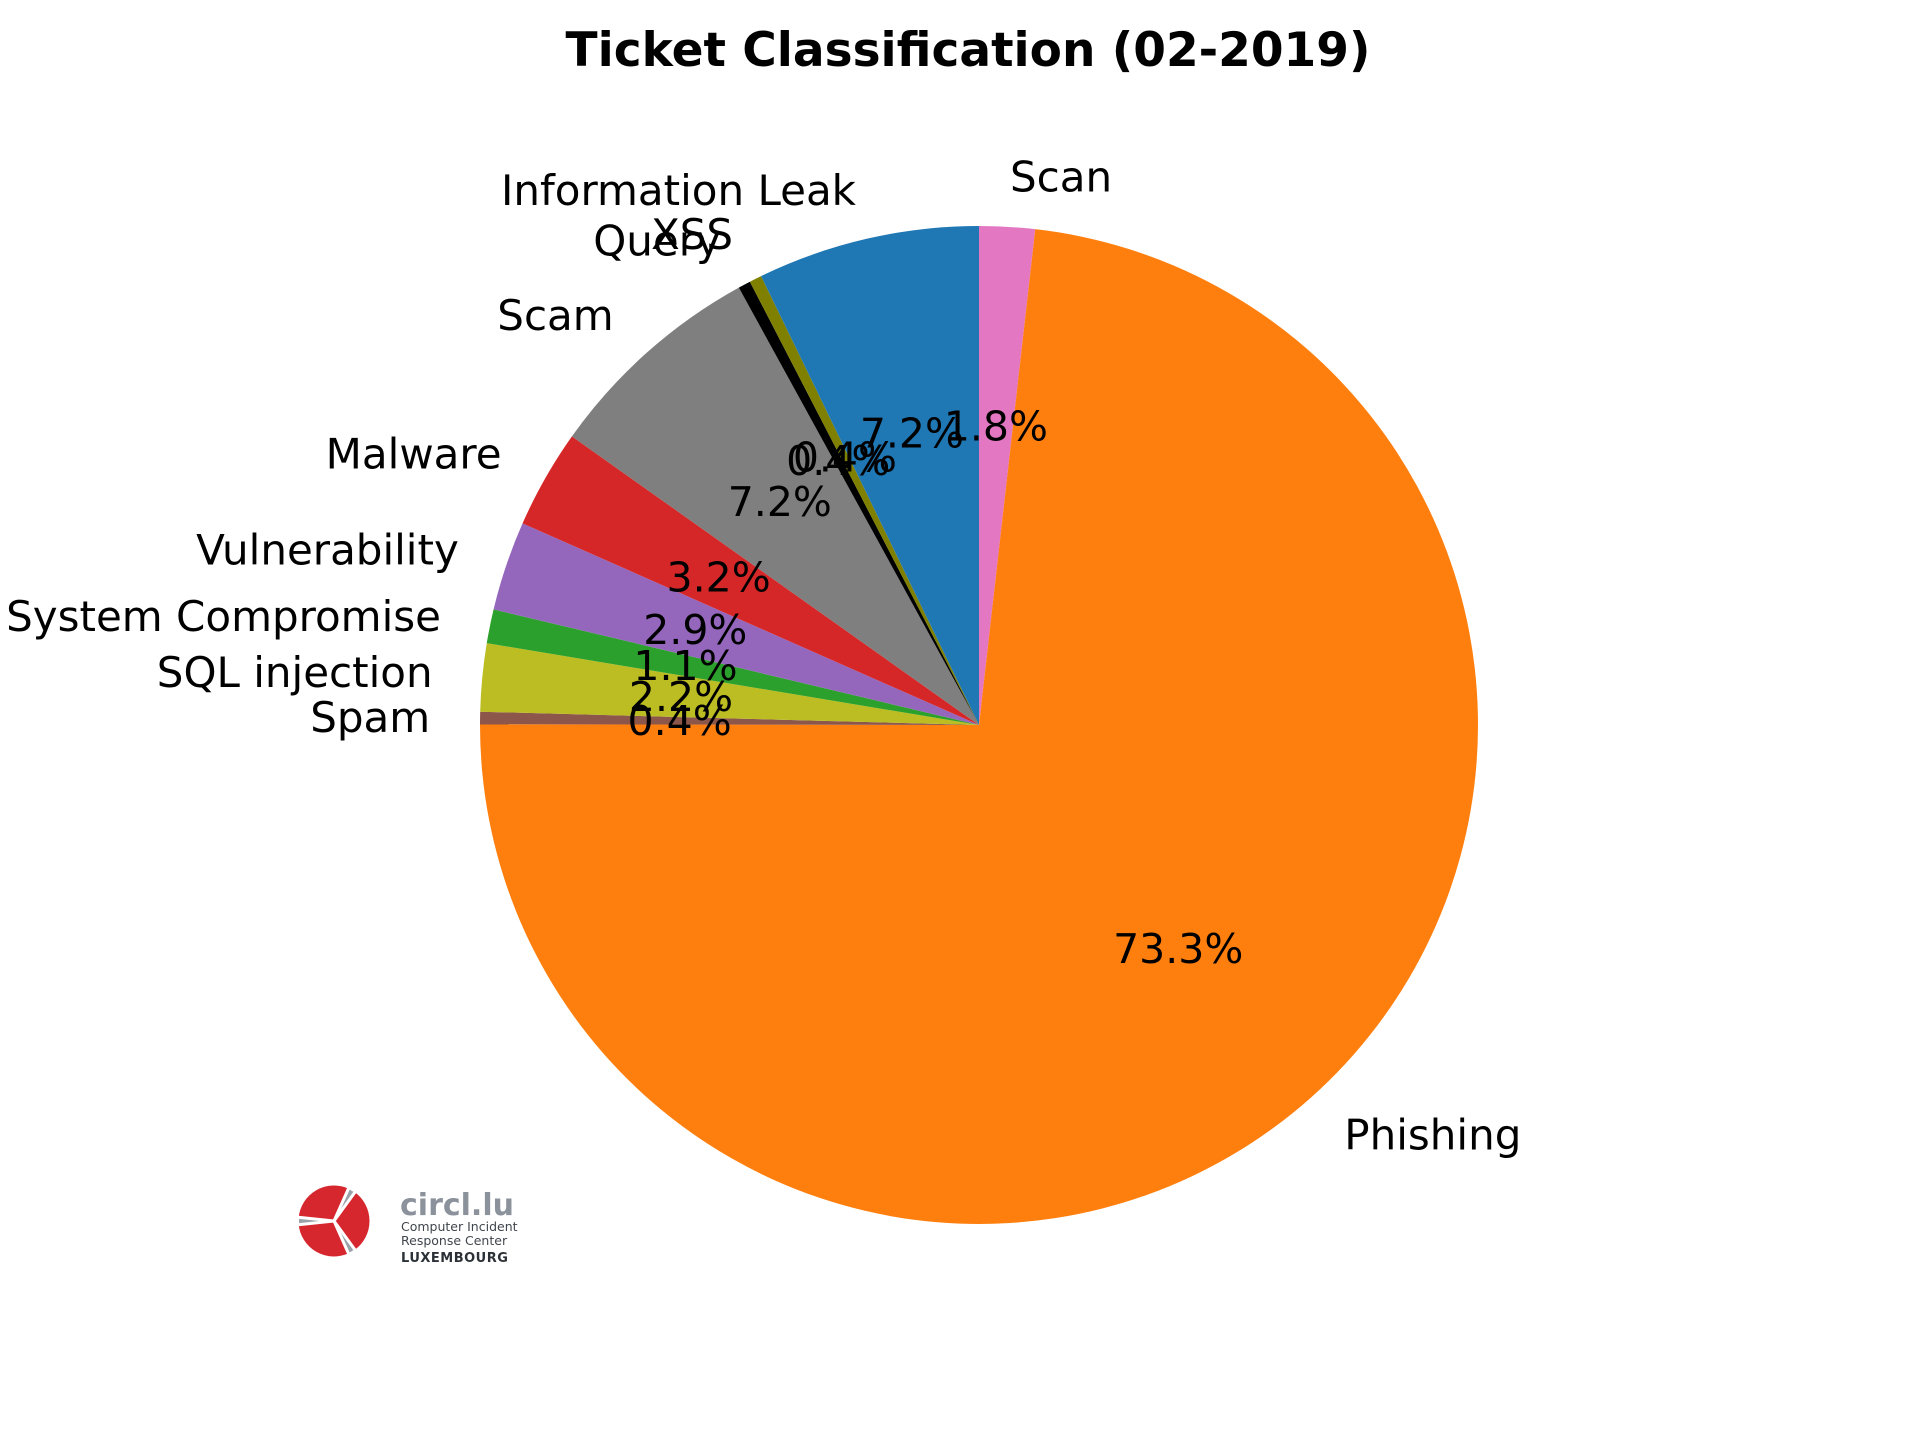 Image resolution: width=1920 pixels, height=1440 pixels. I want to click on pie-pct-scan: 1.8%, so click(996, 426).